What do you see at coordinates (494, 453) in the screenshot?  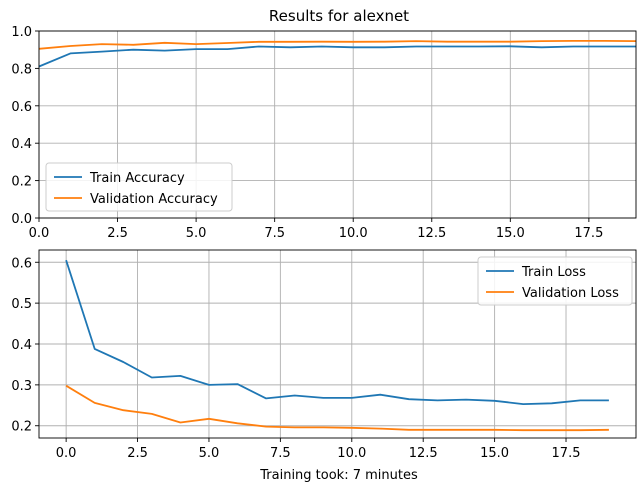 I see `loss-xtick-label-6: 15.0` at bounding box center [494, 453].